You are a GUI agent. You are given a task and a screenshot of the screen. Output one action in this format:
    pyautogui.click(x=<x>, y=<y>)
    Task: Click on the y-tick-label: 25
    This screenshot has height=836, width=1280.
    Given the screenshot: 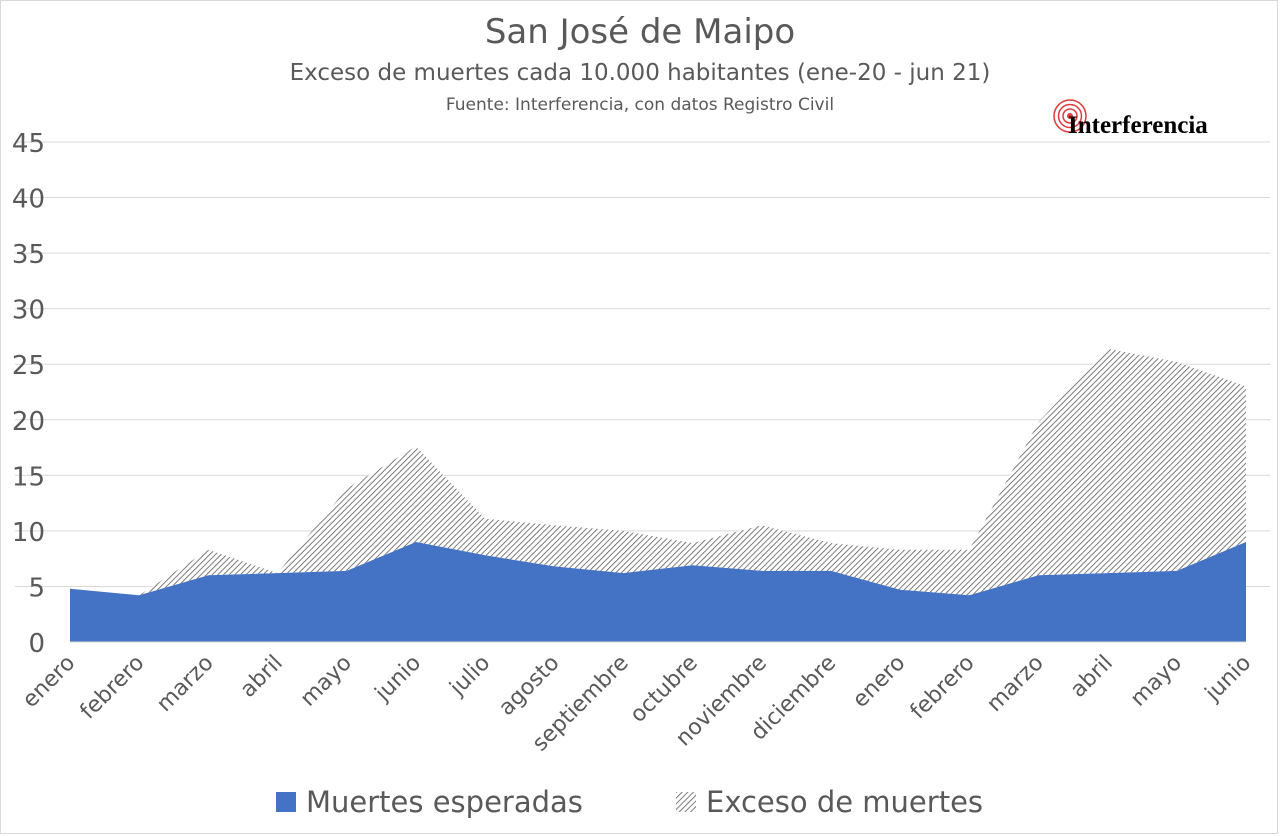 What is the action you would take?
    pyautogui.click(x=28, y=366)
    